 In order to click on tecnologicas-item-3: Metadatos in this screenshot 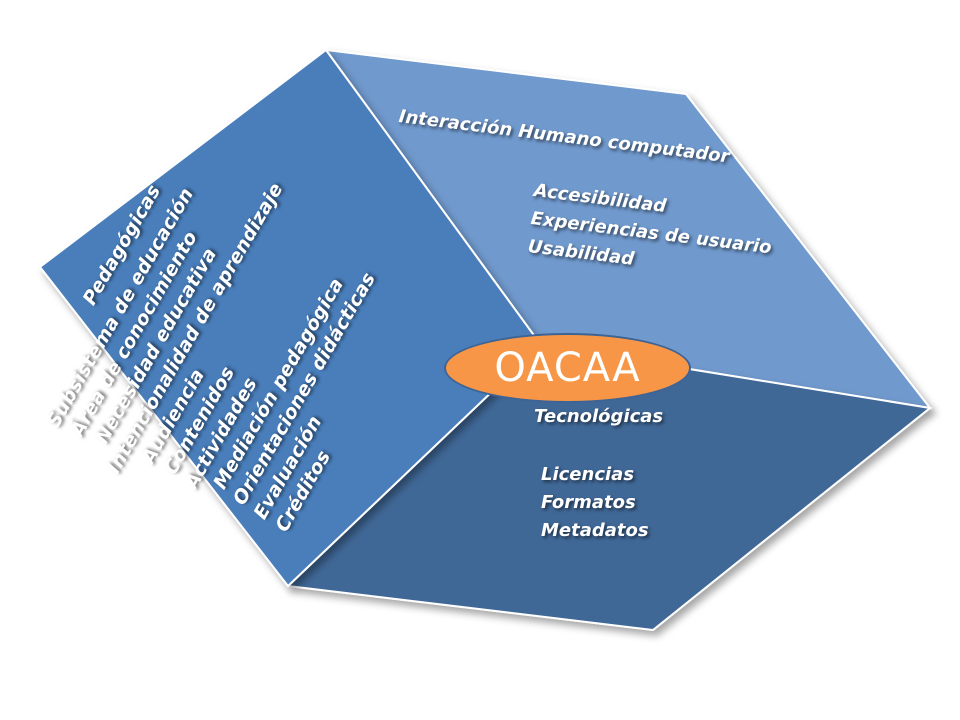, I will do `click(595, 530)`.